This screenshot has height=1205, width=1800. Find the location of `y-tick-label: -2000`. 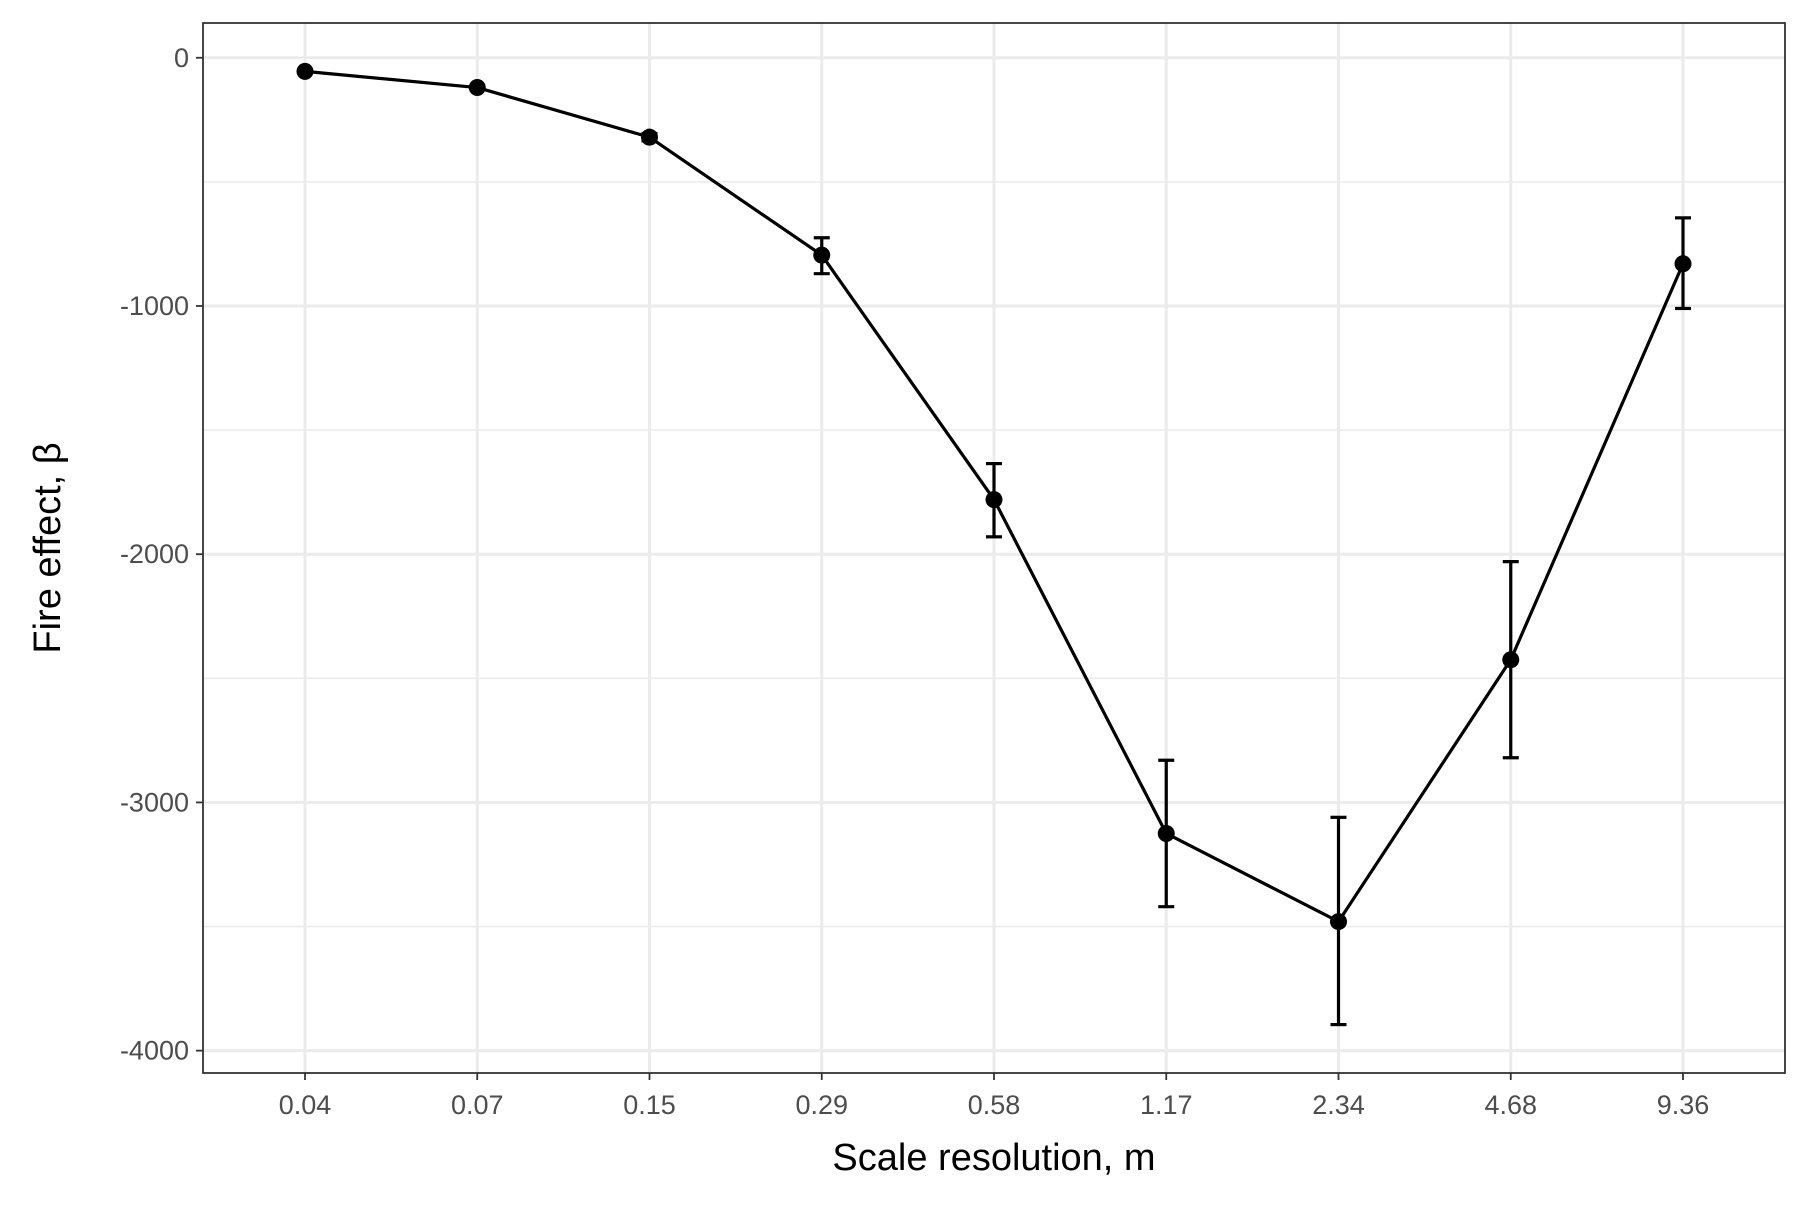

y-tick-label: -2000 is located at coordinates (154, 554).